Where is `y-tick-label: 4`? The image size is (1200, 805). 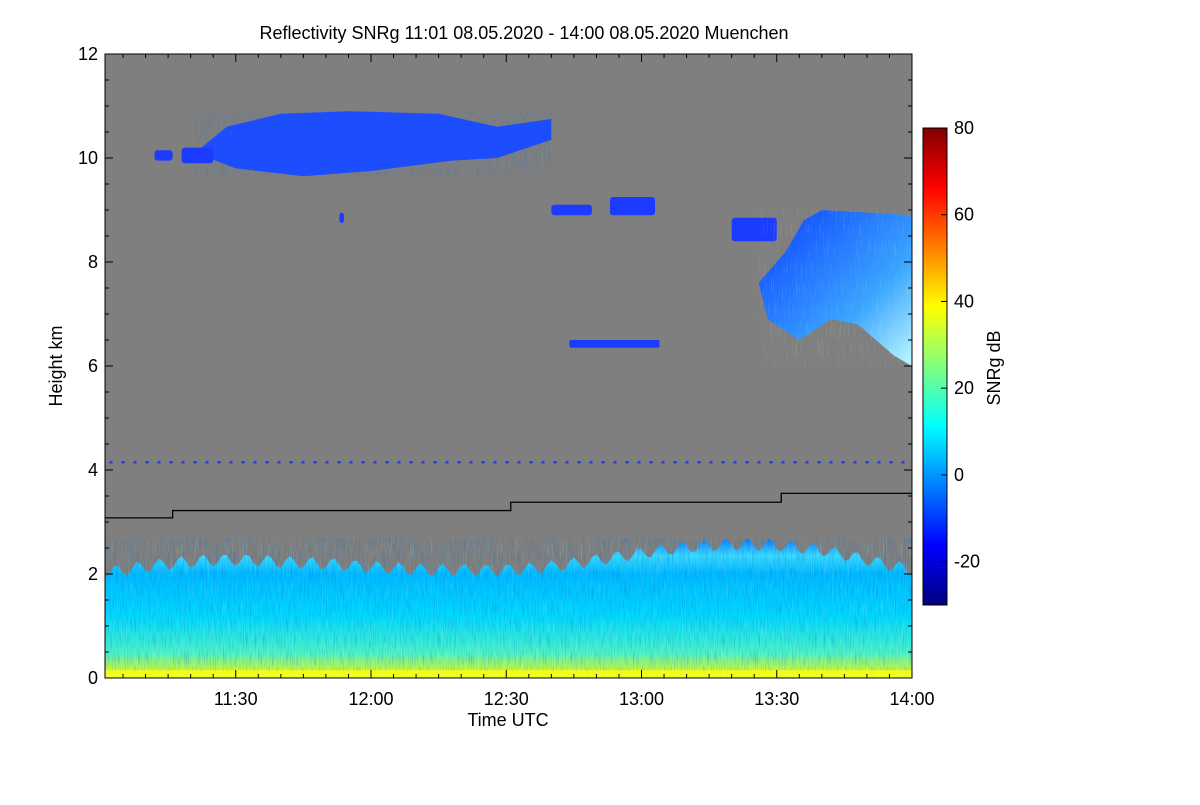
y-tick-label: 4 is located at coordinates (93, 470).